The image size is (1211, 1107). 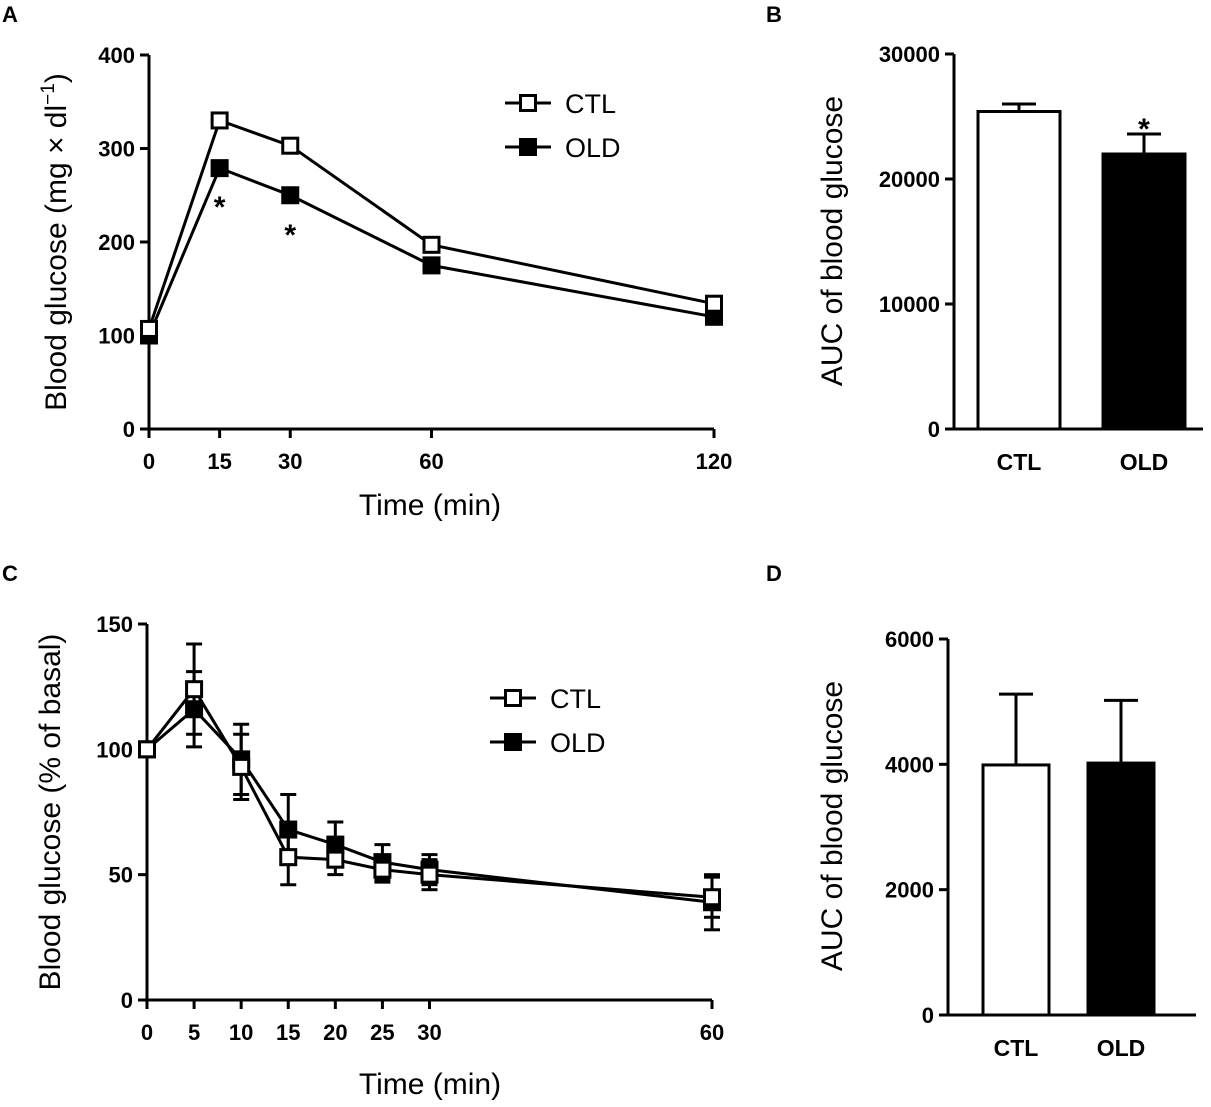 I want to click on x-tick-label-a: 60, so click(x=431, y=461).